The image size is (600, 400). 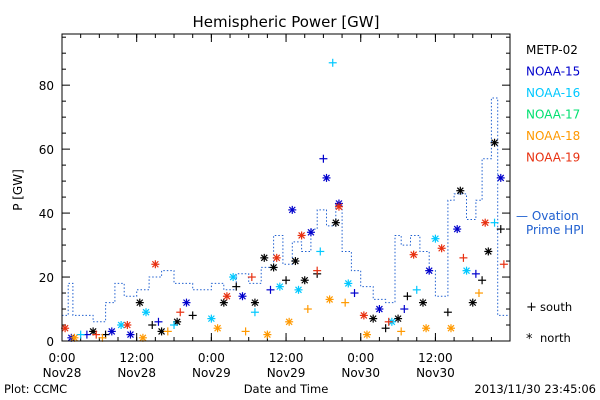 I want to click on legend-entry-noaa-18: NOAA-18, so click(x=553, y=136).